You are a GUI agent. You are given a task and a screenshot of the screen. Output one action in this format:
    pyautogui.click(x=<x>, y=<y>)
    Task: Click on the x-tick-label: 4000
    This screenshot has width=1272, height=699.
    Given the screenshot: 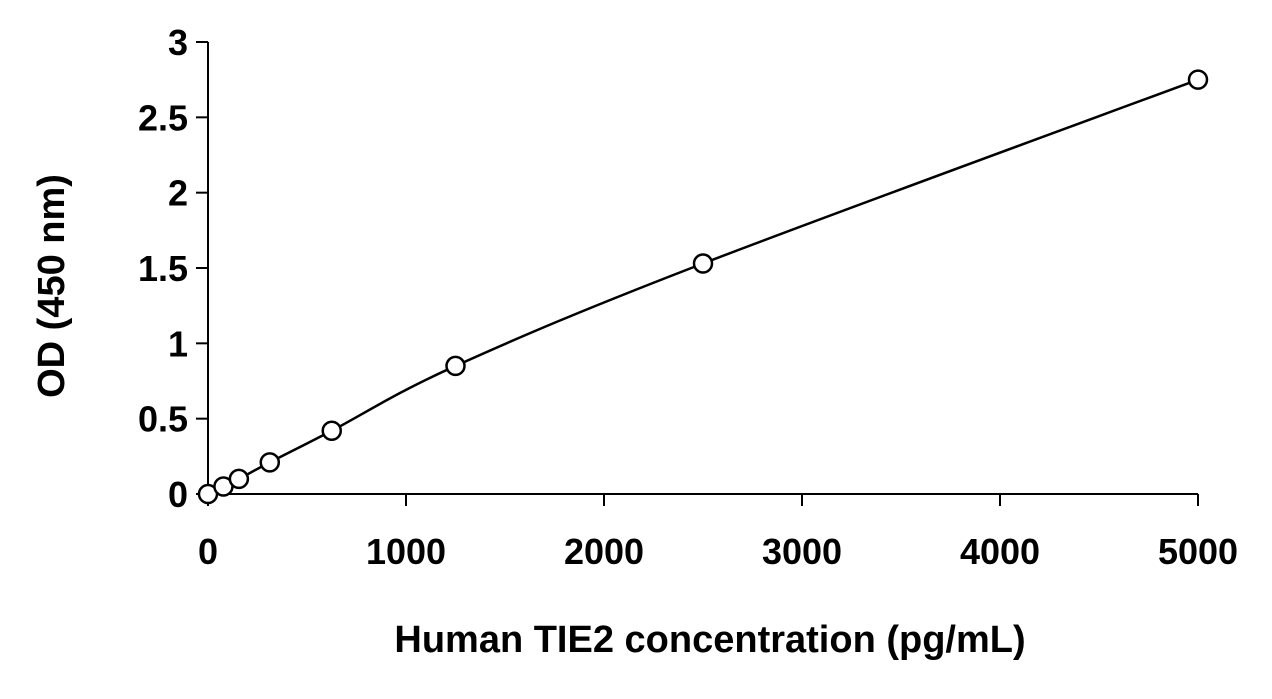 What is the action you would take?
    pyautogui.click(x=1000, y=551)
    